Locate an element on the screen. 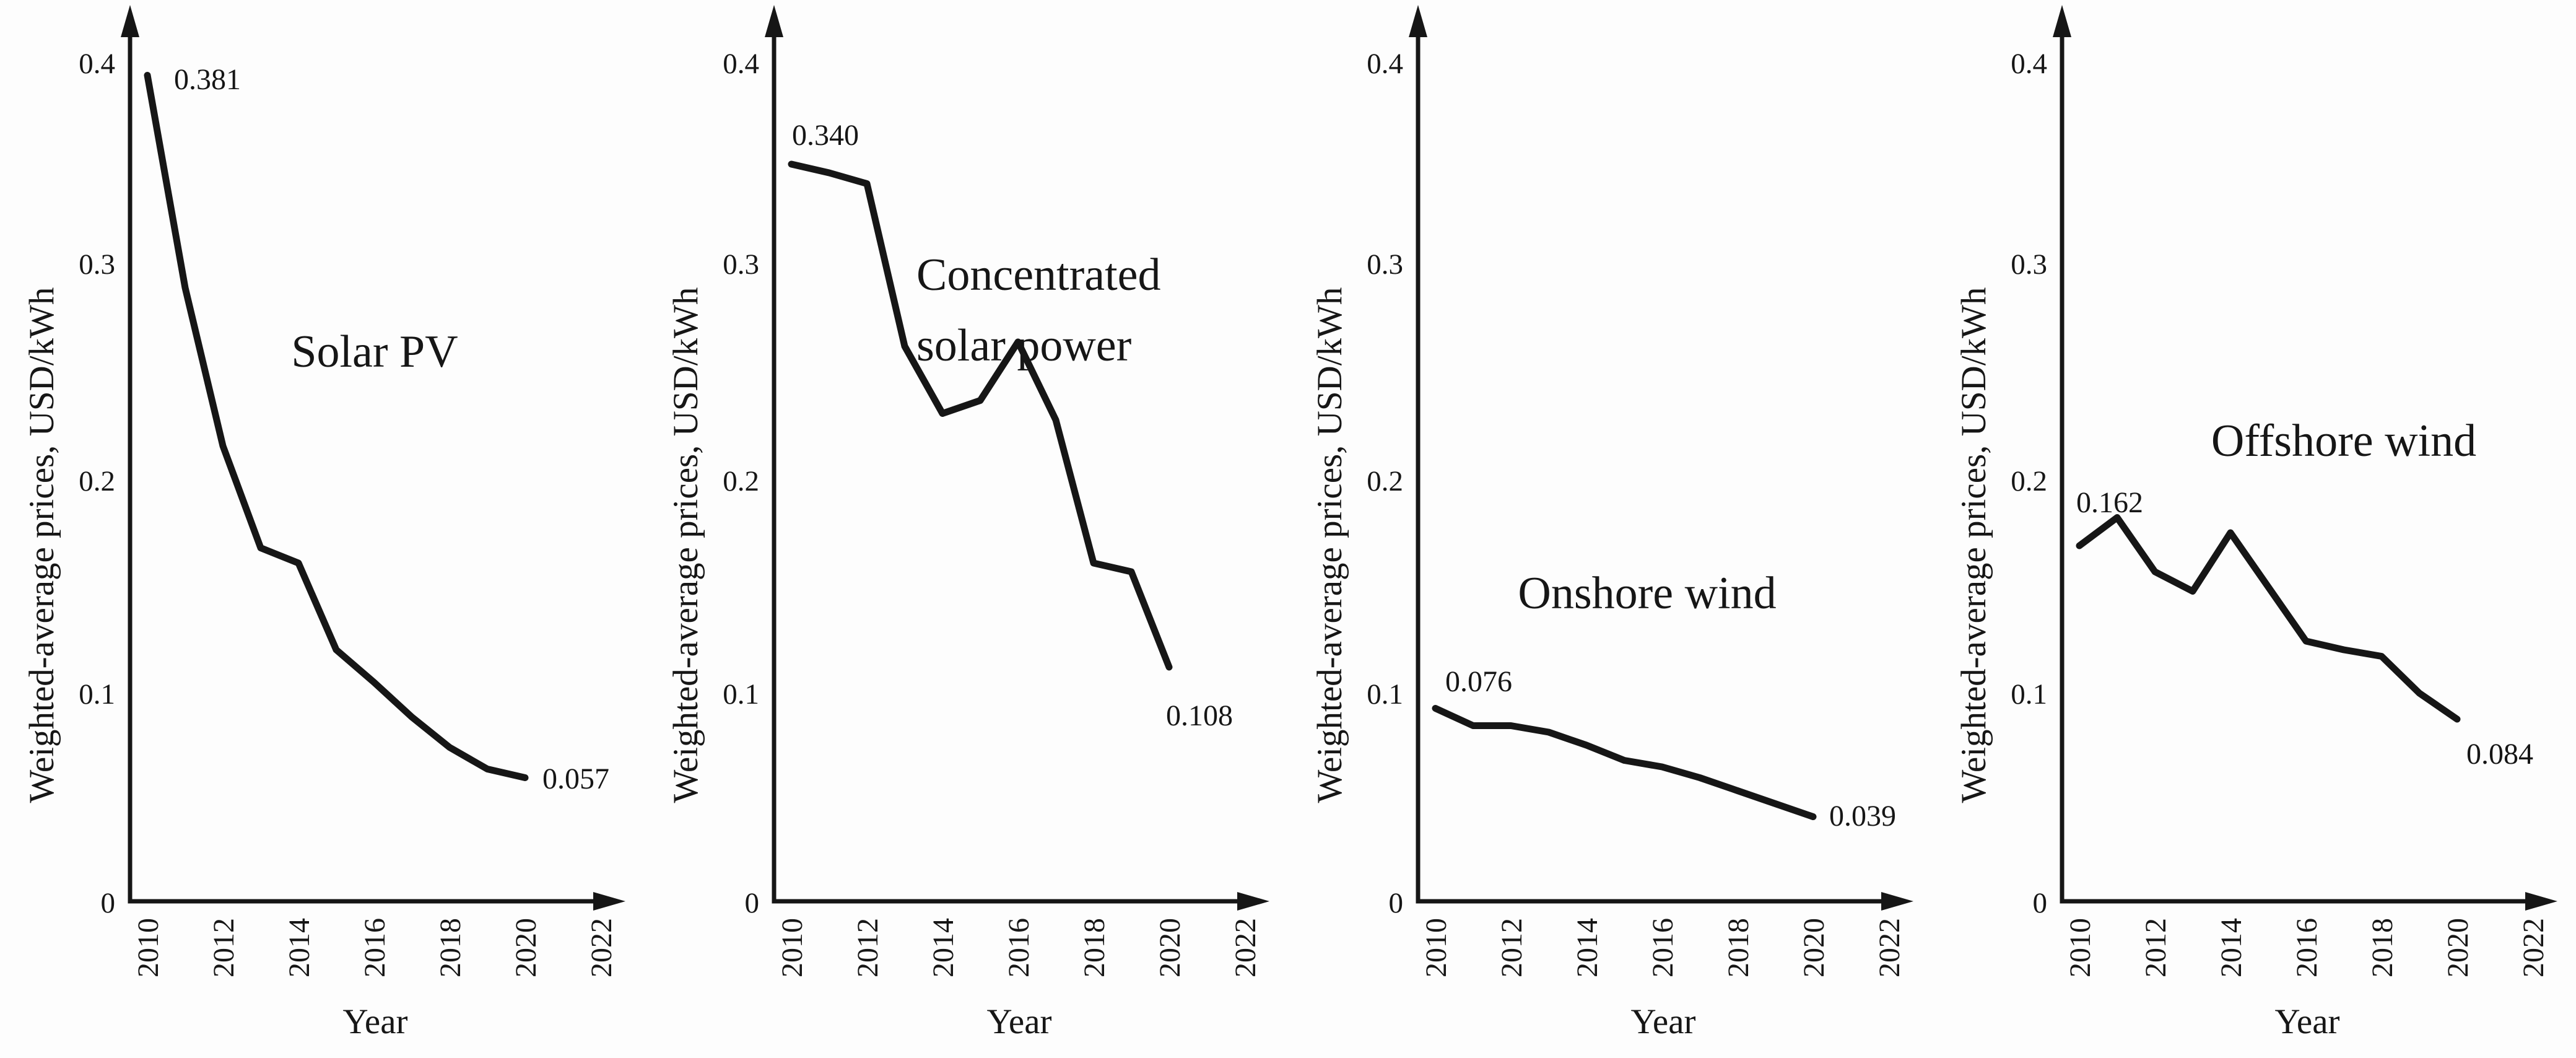  price-line-onshore-wind is located at coordinates (1624, 762).